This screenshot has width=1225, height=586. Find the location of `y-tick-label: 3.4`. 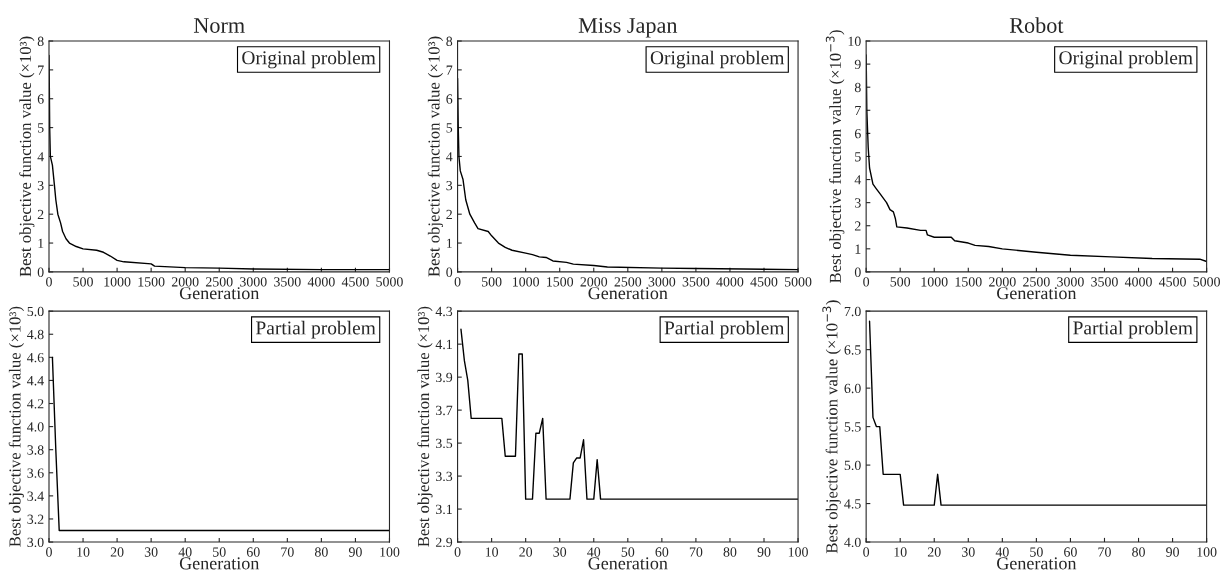

y-tick-label: 3.4 is located at coordinates (35, 496).